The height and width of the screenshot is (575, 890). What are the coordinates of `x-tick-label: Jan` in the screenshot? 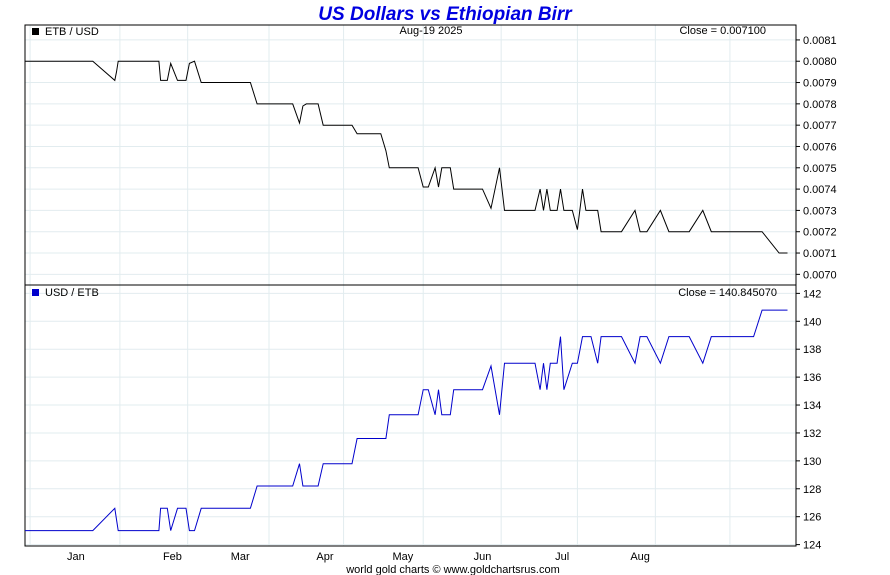 It's located at (76, 557).